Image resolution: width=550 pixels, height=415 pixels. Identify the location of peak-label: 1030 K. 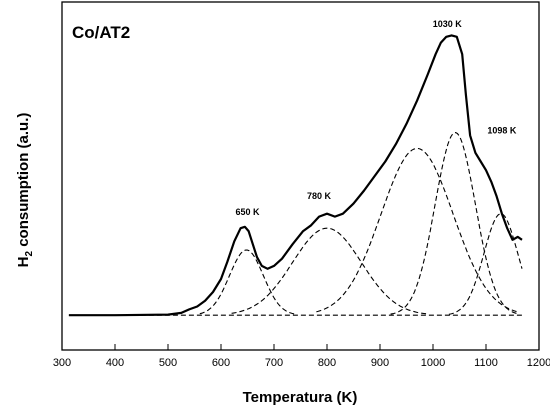
(448, 24).